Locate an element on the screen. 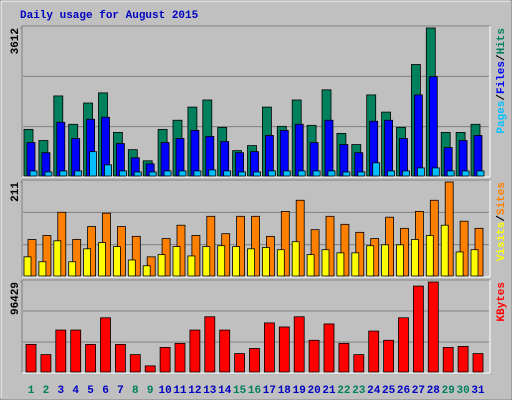  legend-entry: Visits is located at coordinates (502, 242).